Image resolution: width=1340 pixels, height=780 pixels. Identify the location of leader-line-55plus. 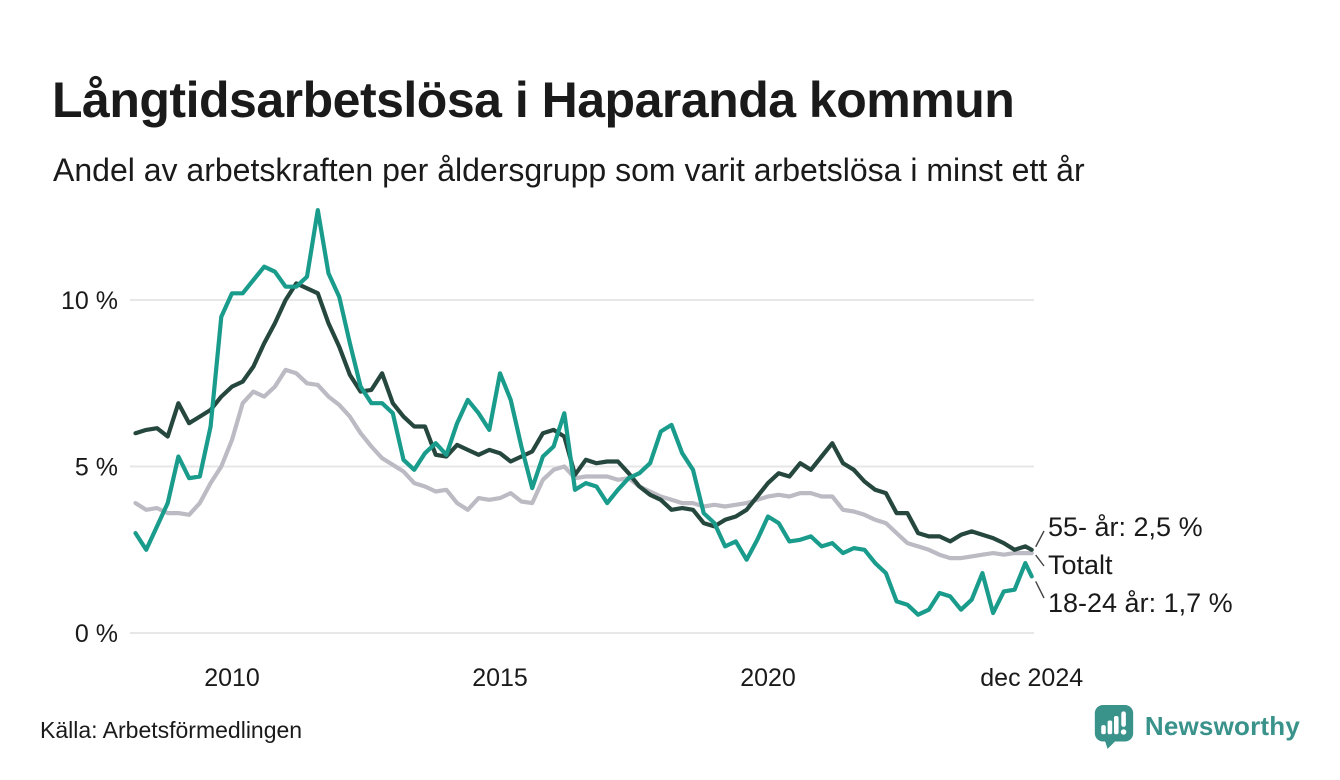
(1040, 539).